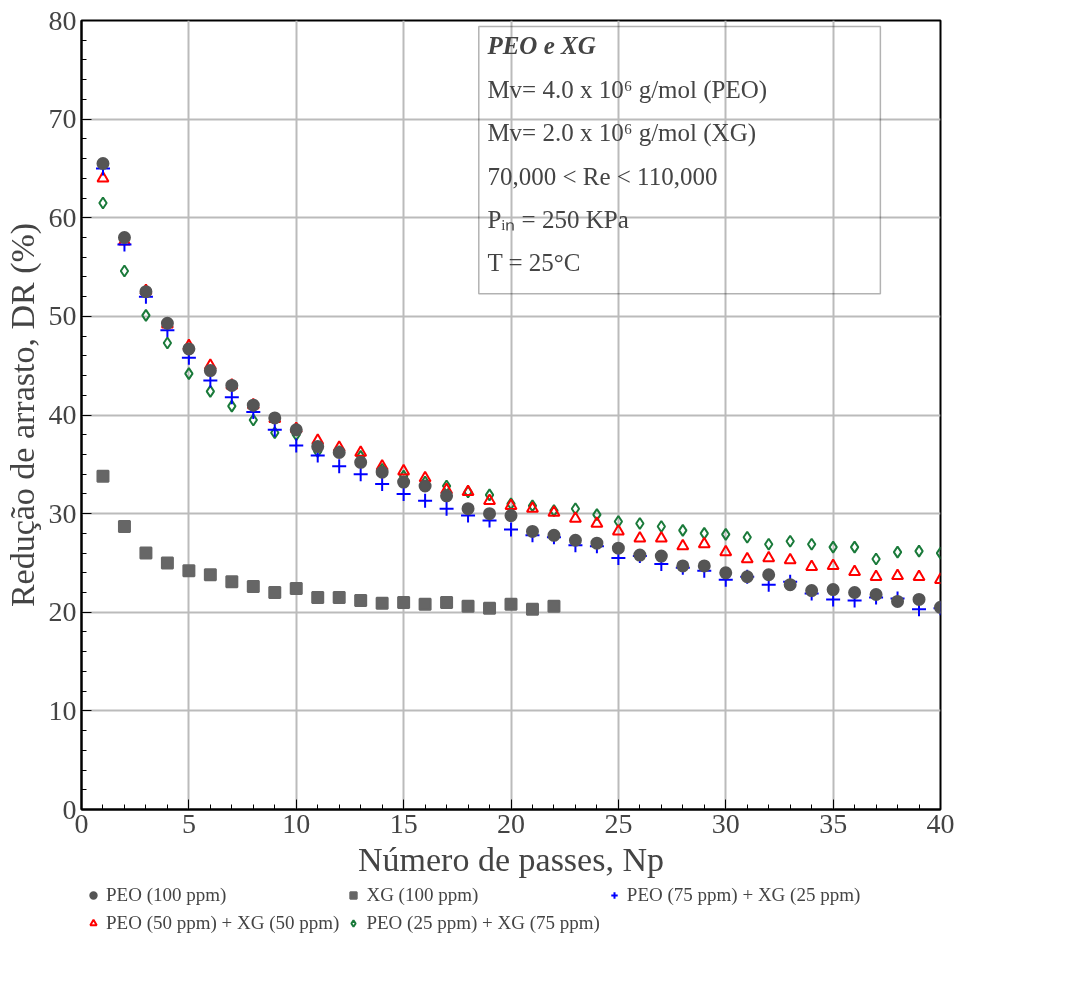  Describe the element at coordinates (622, 133) in the screenshot. I see `annotation: Mv= 2.0 x 10⁶ g/mol (XG)` at that location.